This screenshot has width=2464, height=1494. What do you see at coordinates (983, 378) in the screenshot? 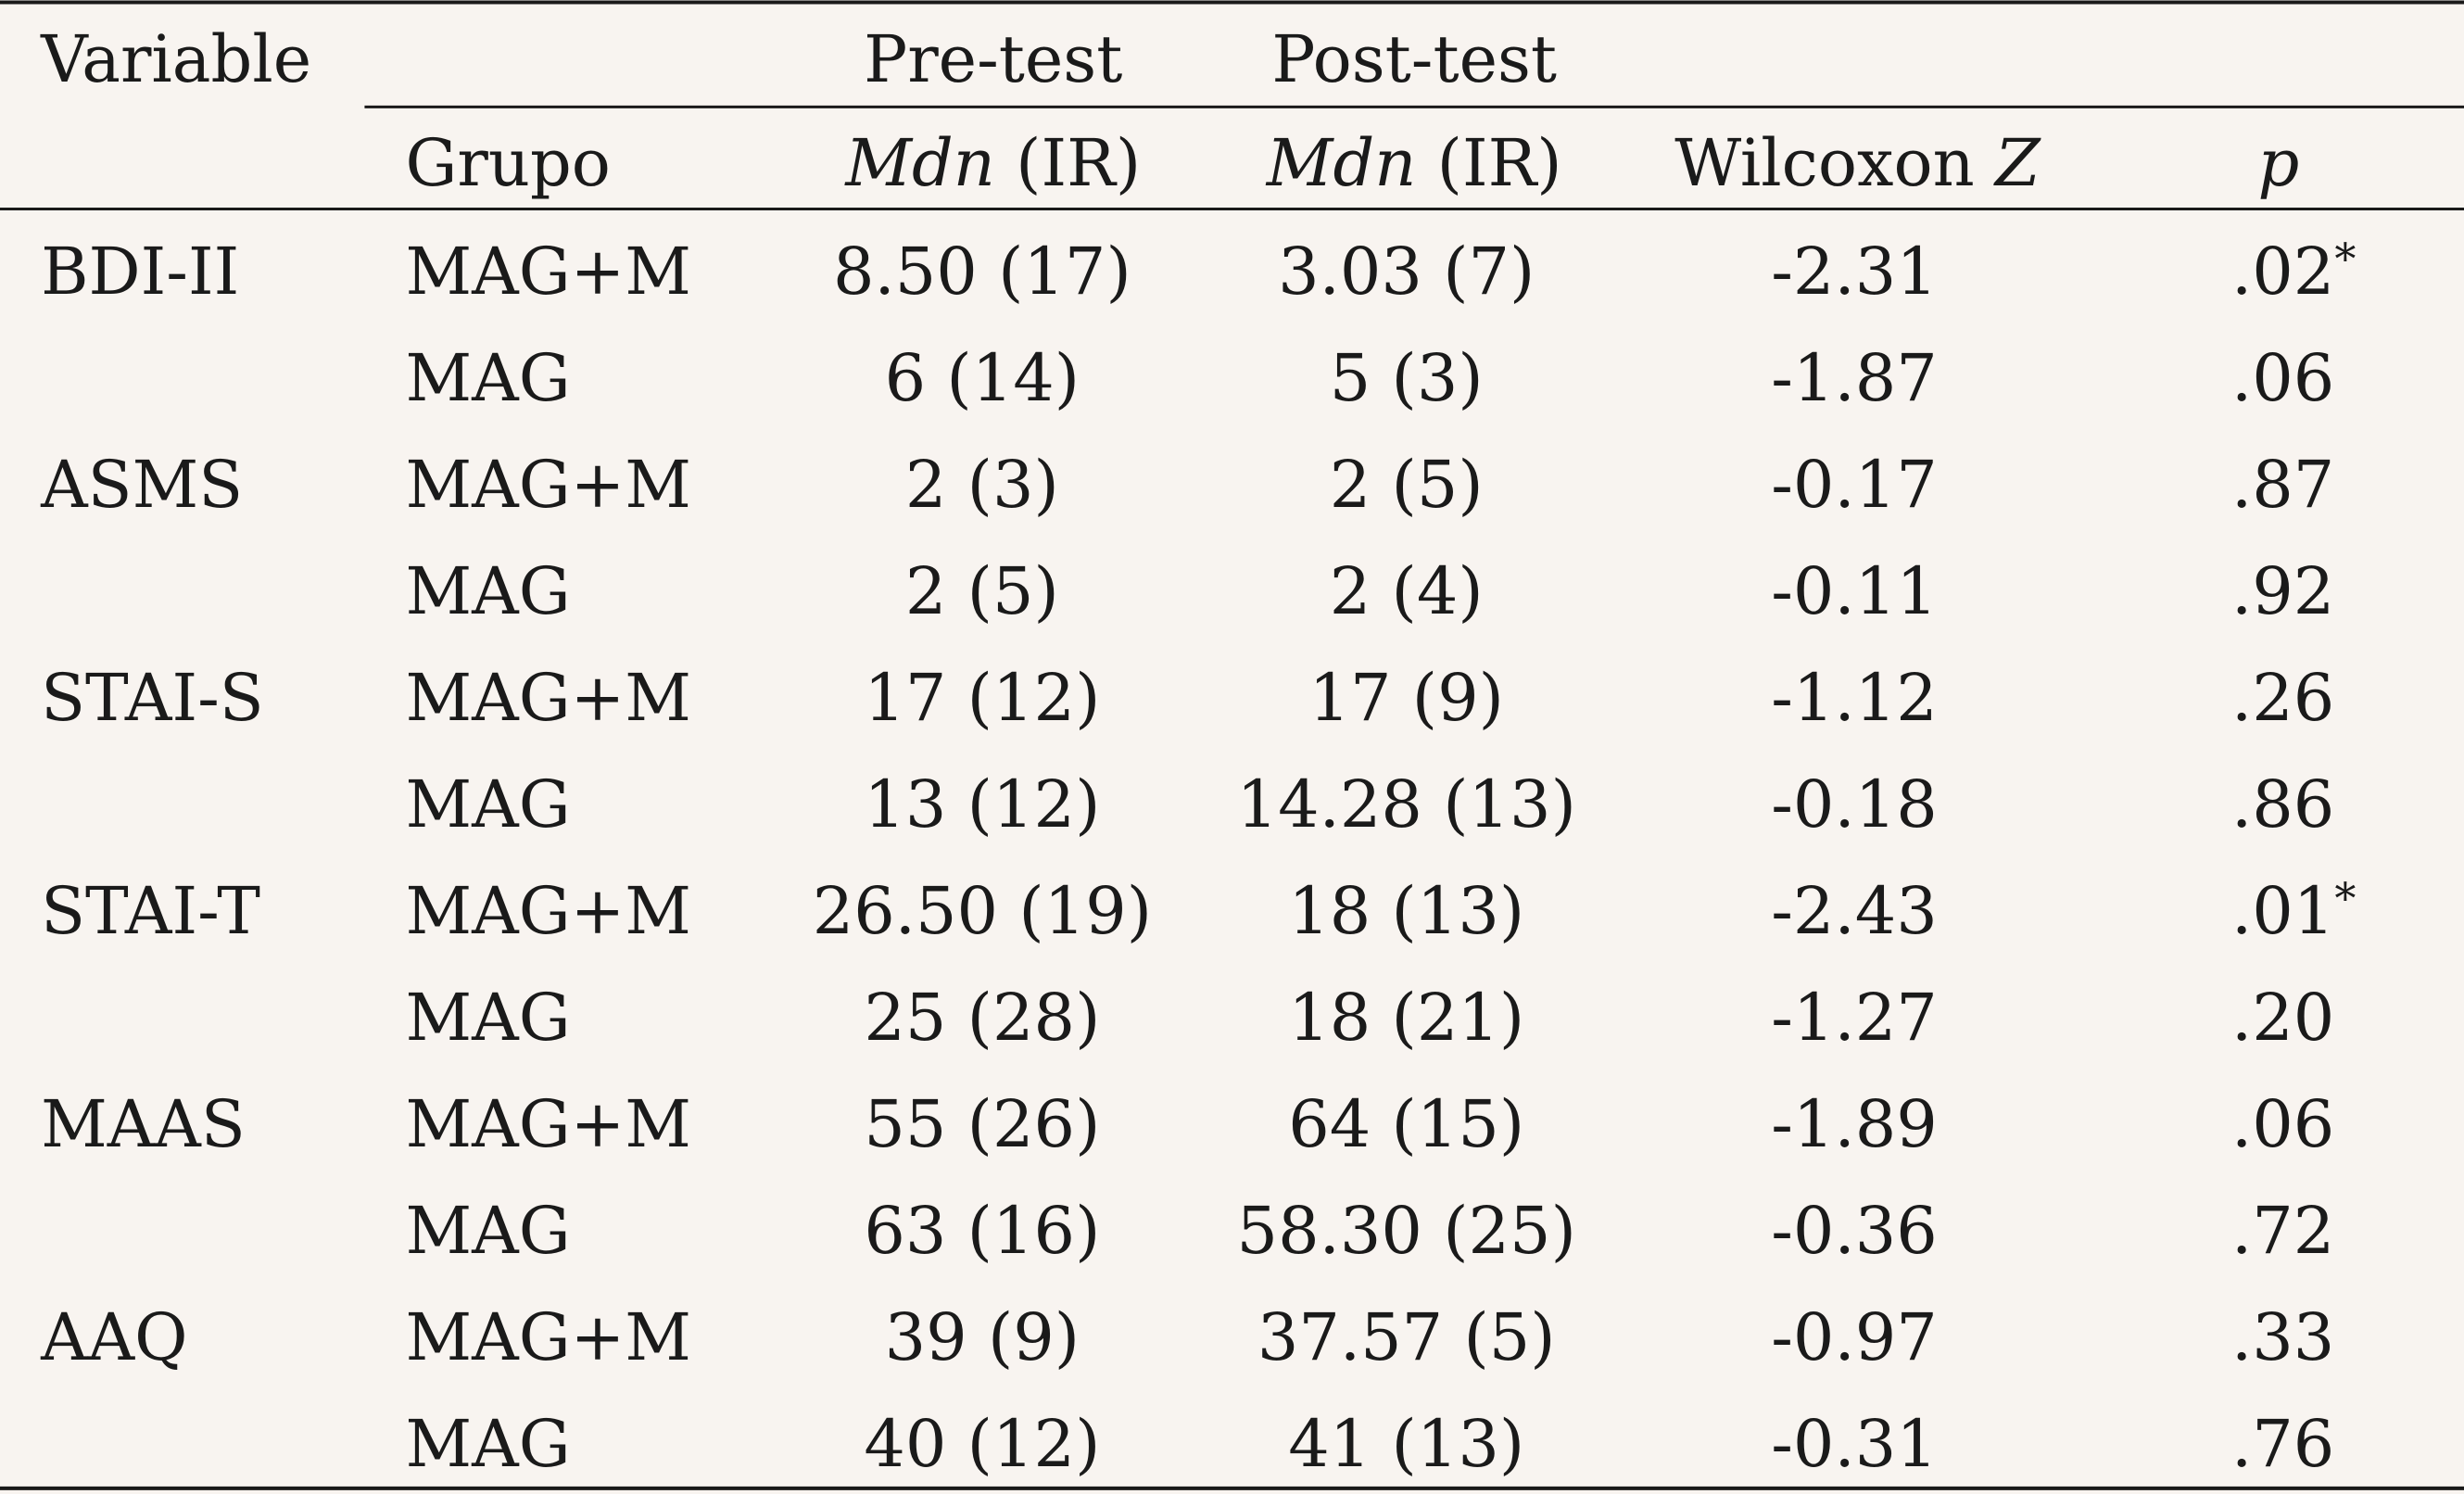
I see `pre-test: 6 (14)` at bounding box center [983, 378].